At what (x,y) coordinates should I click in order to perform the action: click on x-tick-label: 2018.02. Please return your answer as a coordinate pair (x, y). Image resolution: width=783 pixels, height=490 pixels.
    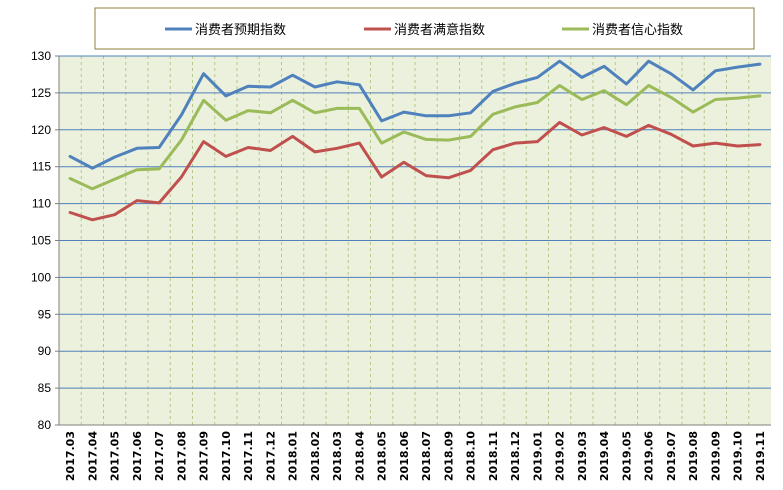
    Looking at the image, I should click on (315, 456).